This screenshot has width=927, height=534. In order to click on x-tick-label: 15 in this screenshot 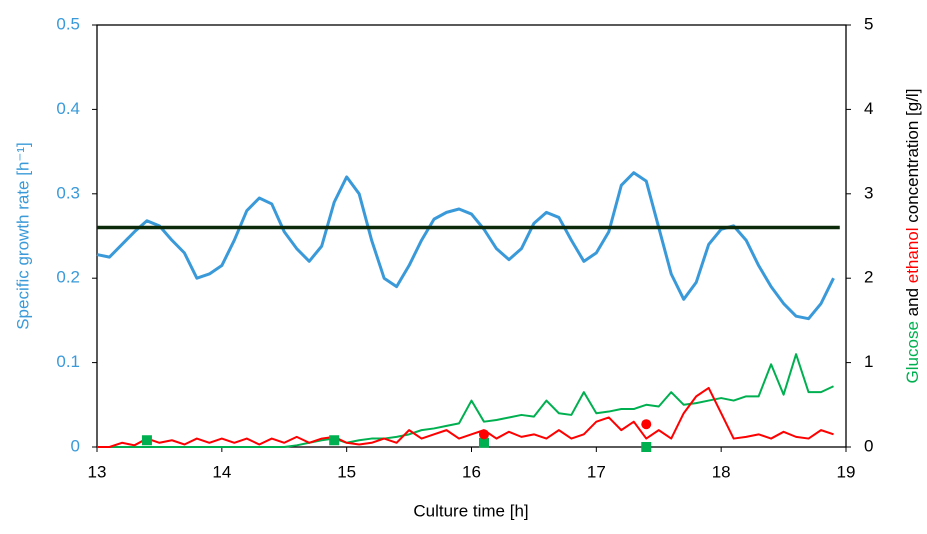, I will do `click(346, 471)`.